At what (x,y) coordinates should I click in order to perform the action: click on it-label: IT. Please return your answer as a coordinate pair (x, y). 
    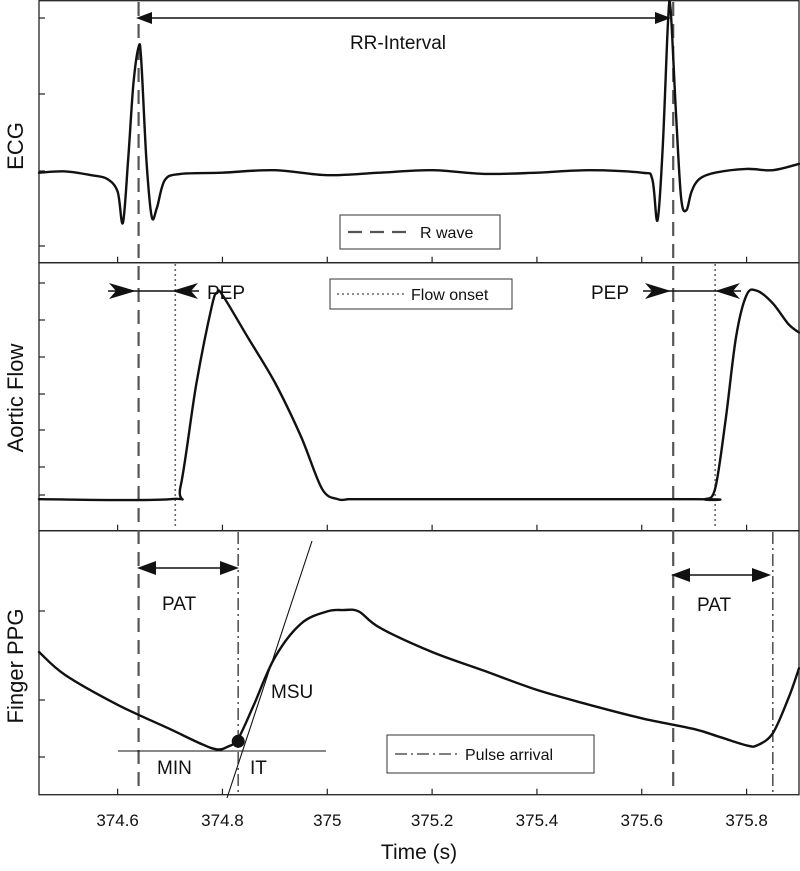
    Looking at the image, I should click on (258, 768).